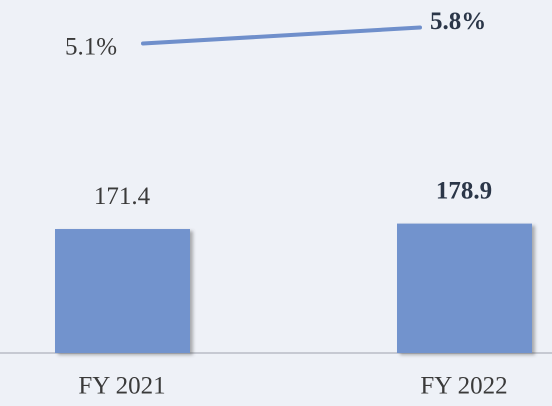 This screenshot has height=406, width=552. Describe the element at coordinates (463, 386) in the screenshot. I see `x-tick-label: FY 2022` at that location.